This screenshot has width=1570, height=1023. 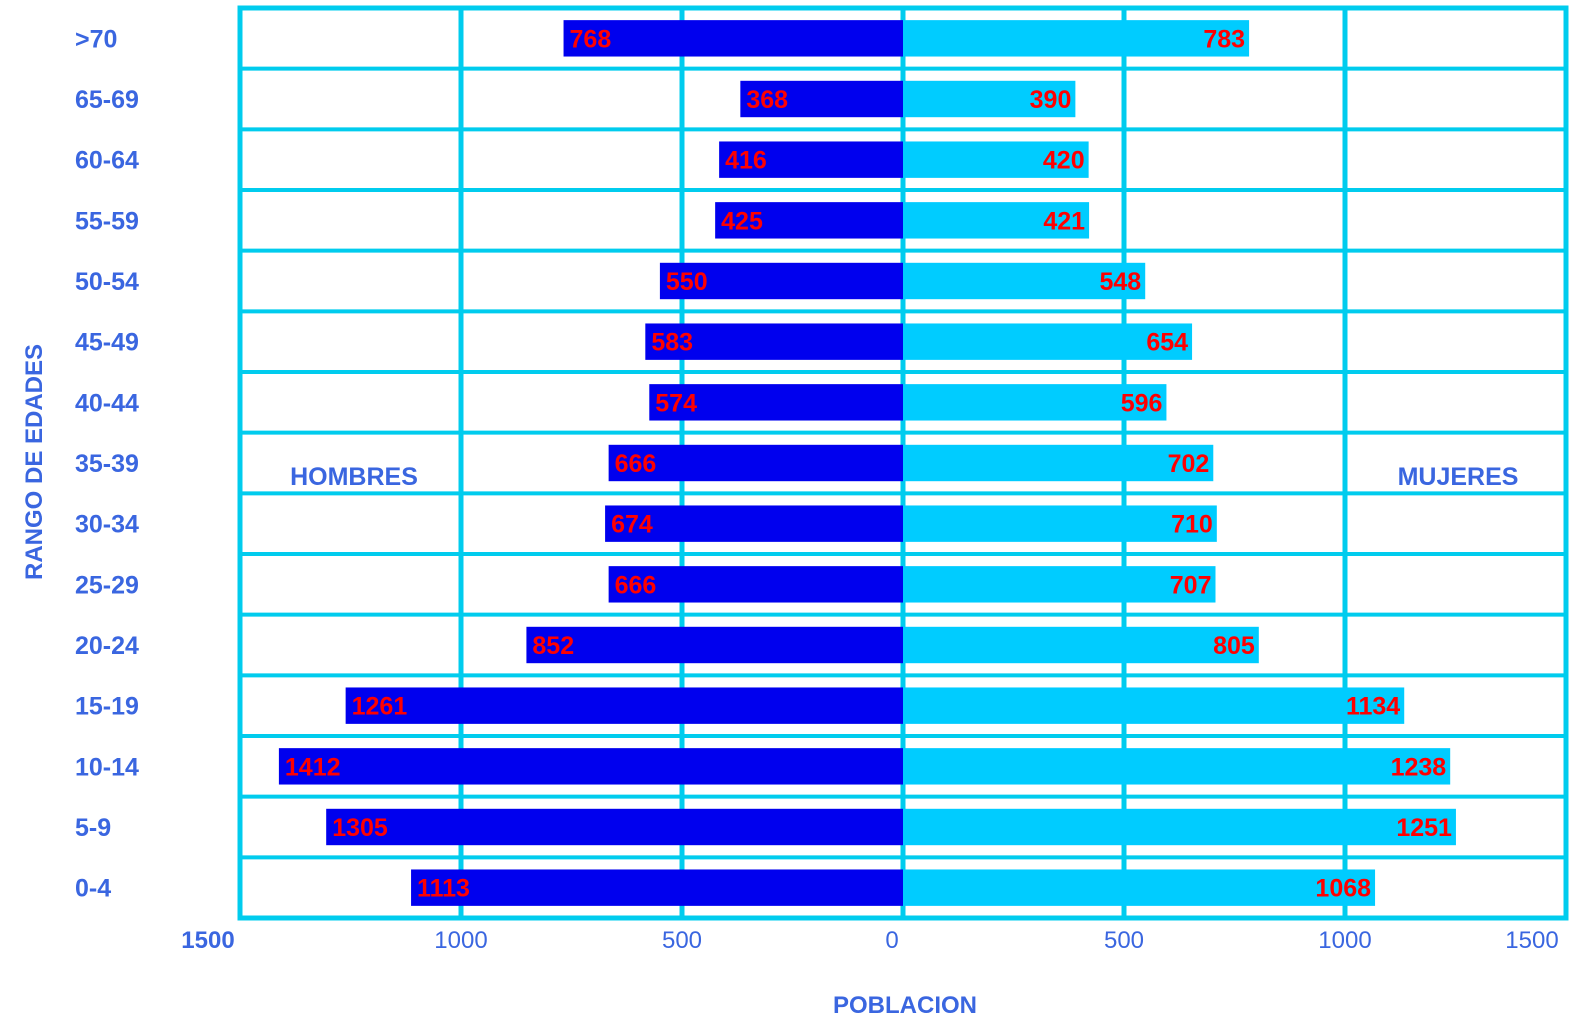 I want to click on category-label: 65-69, so click(x=107, y=100).